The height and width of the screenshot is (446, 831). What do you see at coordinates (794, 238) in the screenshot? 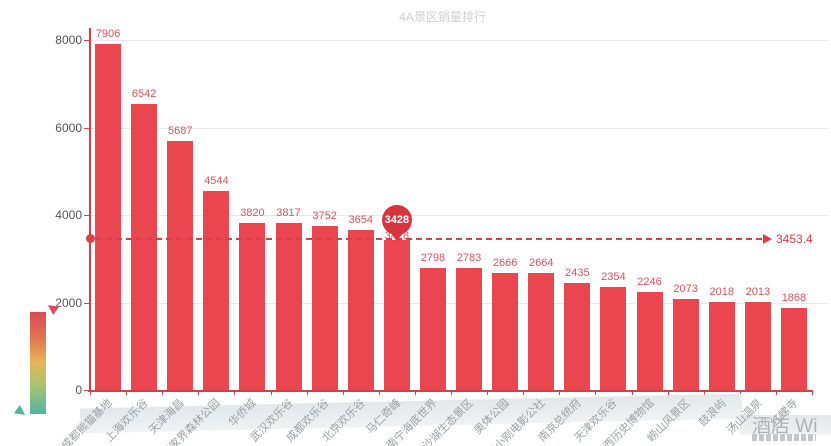
I see `average-value-label: 3453.4` at bounding box center [794, 238].